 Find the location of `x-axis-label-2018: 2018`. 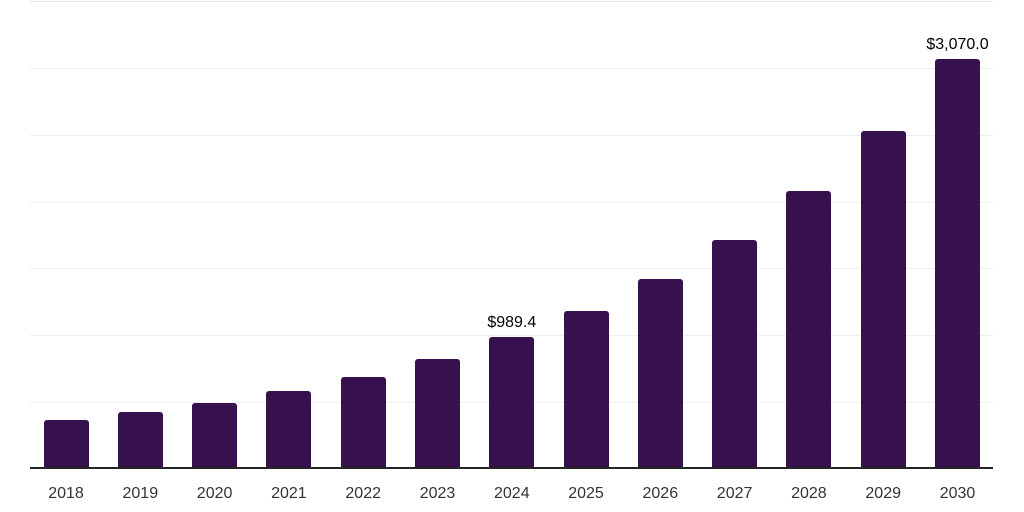

x-axis-label-2018: 2018 is located at coordinates (66, 493).